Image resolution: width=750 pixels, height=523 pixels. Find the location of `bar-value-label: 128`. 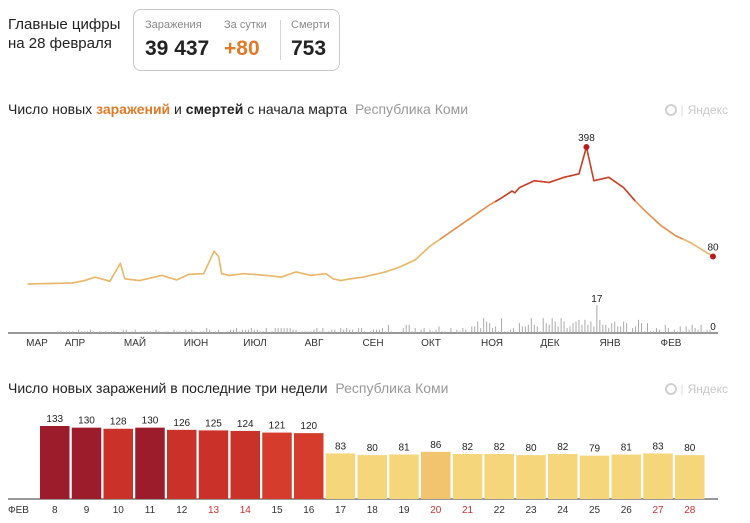

bar-value-label: 128 is located at coordinates (118, 422).